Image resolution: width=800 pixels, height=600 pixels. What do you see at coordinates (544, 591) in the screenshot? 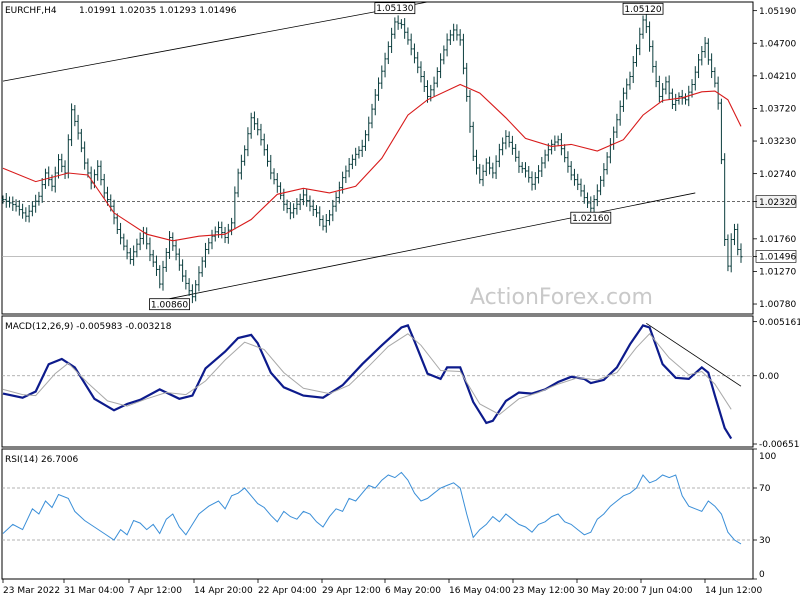
I see `x-axis-tick-label: 23 May 12:00` at bounding box center [544, 591].